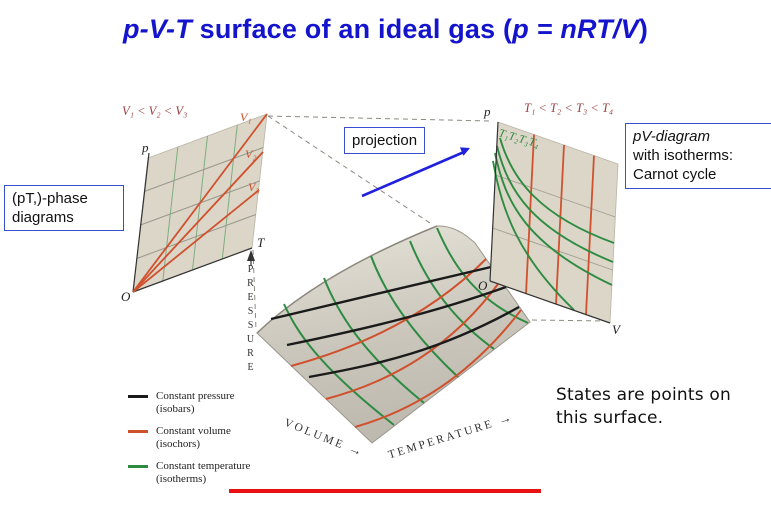  Describe the element at coordinates (464, 151) in the screenshot. I see `projection-arrow-head` at that location.